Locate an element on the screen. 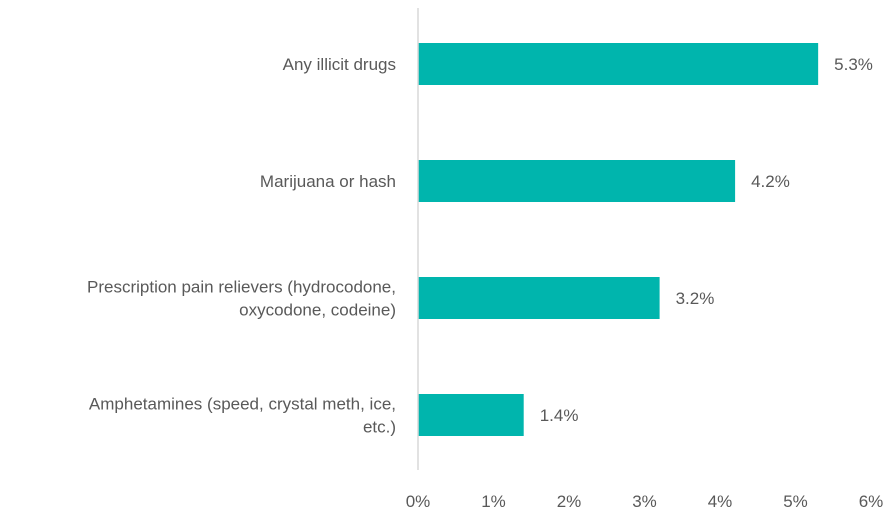 Image resolution: width=886 pixels, height=516 pixels. value-label-2: 4.2% is located at coordinates (770, 181).